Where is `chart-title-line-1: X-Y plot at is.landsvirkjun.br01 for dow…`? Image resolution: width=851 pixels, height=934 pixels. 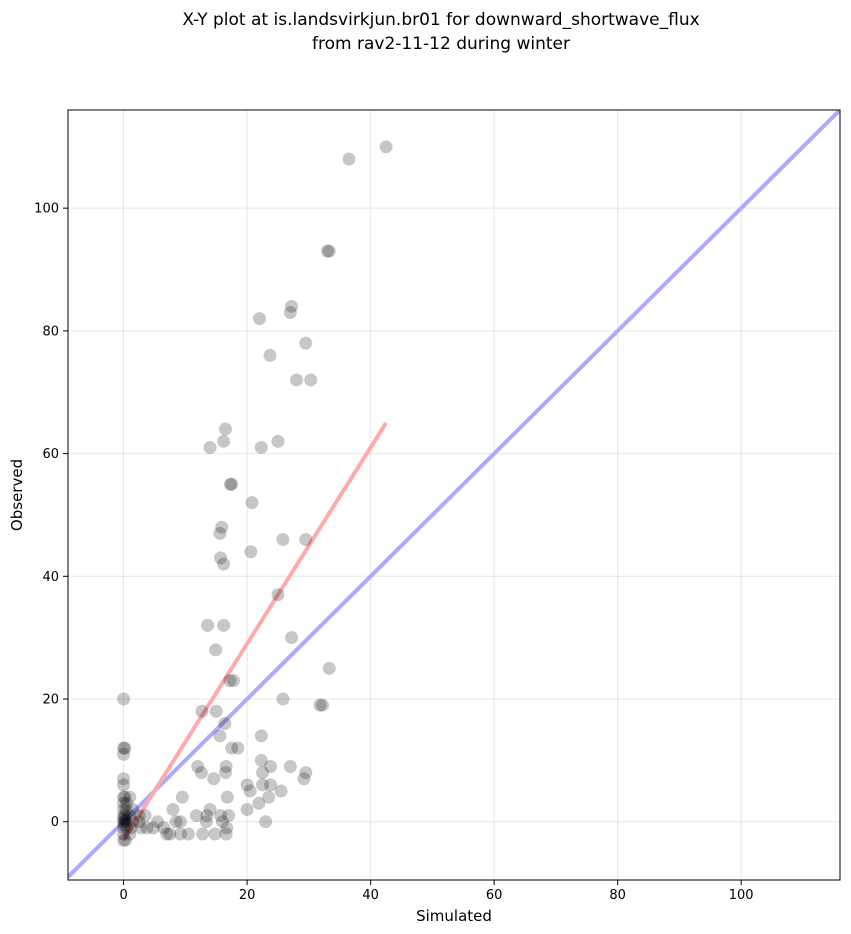
chart-title-line-1: X-Y plot at is.landsvirkjun.br01 for dow… is located at coordinates (440, 20).